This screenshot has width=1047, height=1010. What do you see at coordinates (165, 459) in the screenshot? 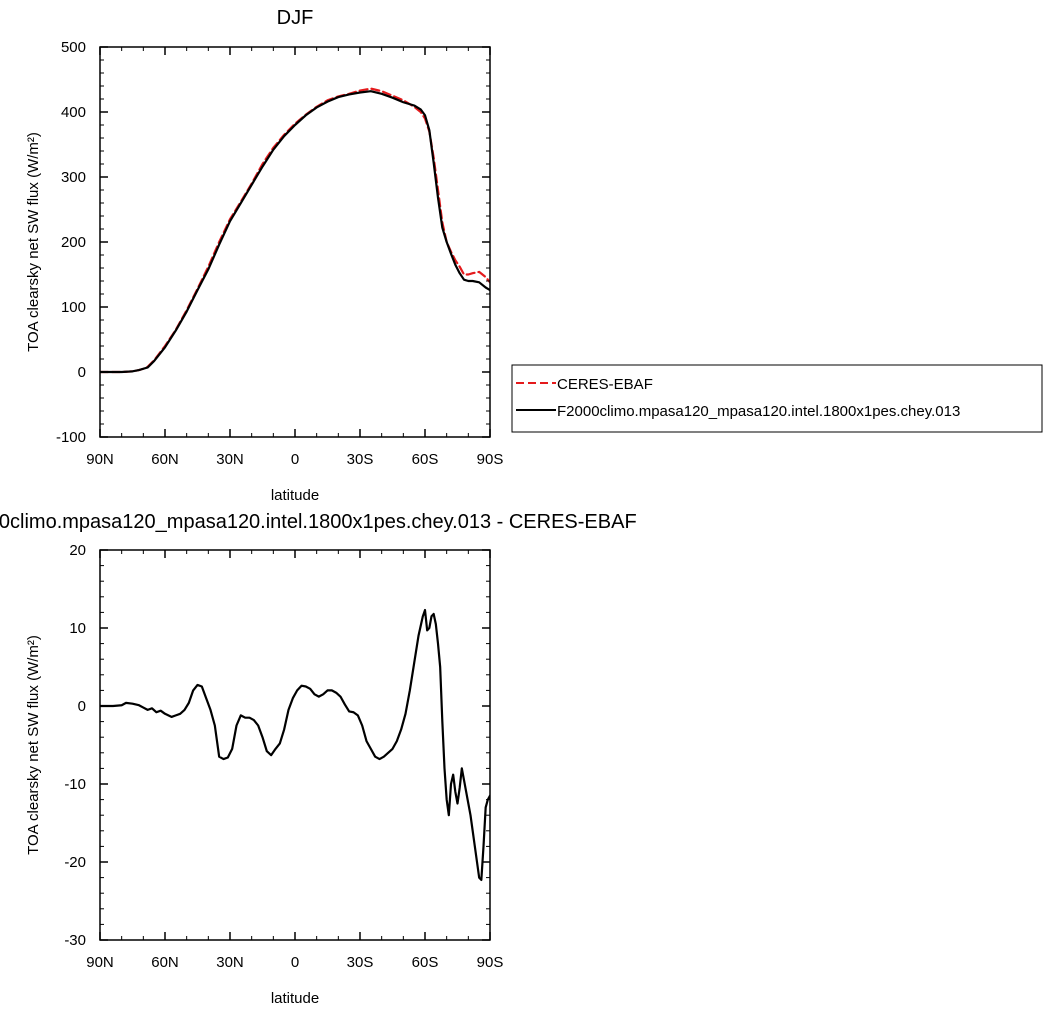
I see `top-x-tick-label: 60N` at bounding box center [165, 459].